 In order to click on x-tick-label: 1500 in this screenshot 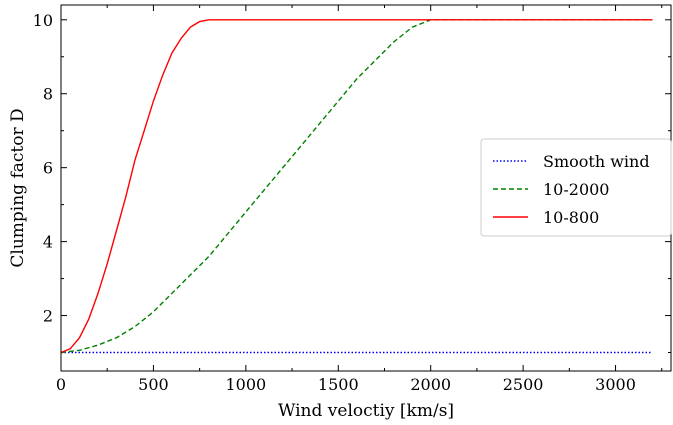, I will do `click(338, 384)`.